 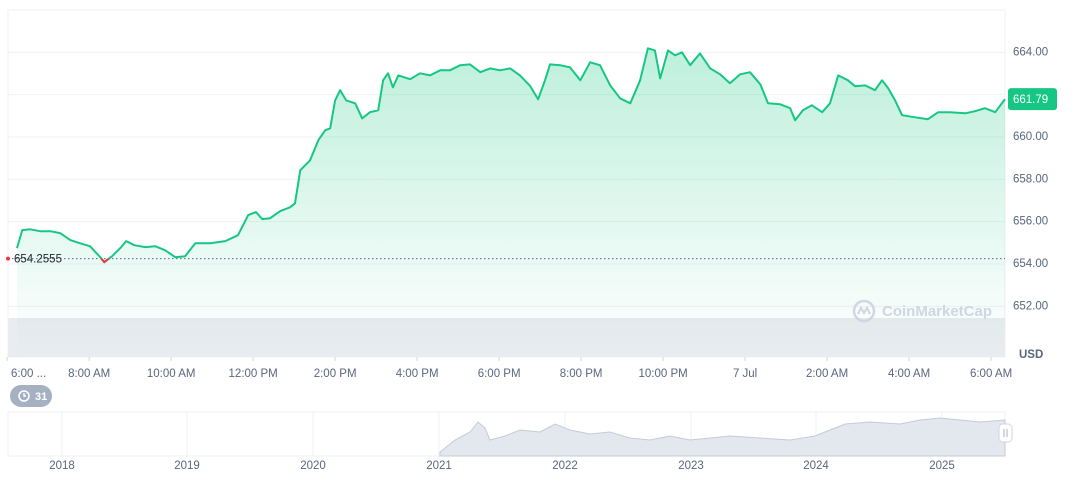 I want to click on x-tick-label: 6:00 PM, so click(x=499, y=374).